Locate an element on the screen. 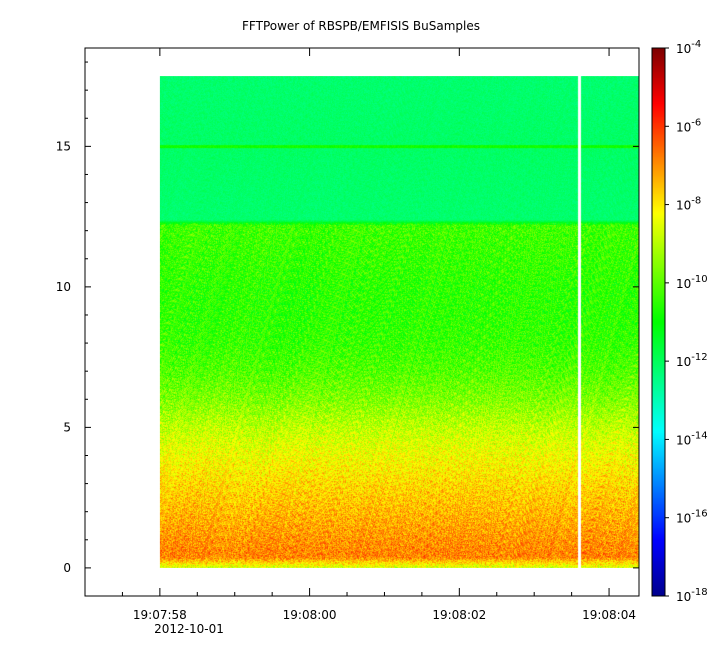 This screenshot has height=656, width=724. colorbar-tick-label: 10⁻¹⁶ is located at coordinates (692, 517).